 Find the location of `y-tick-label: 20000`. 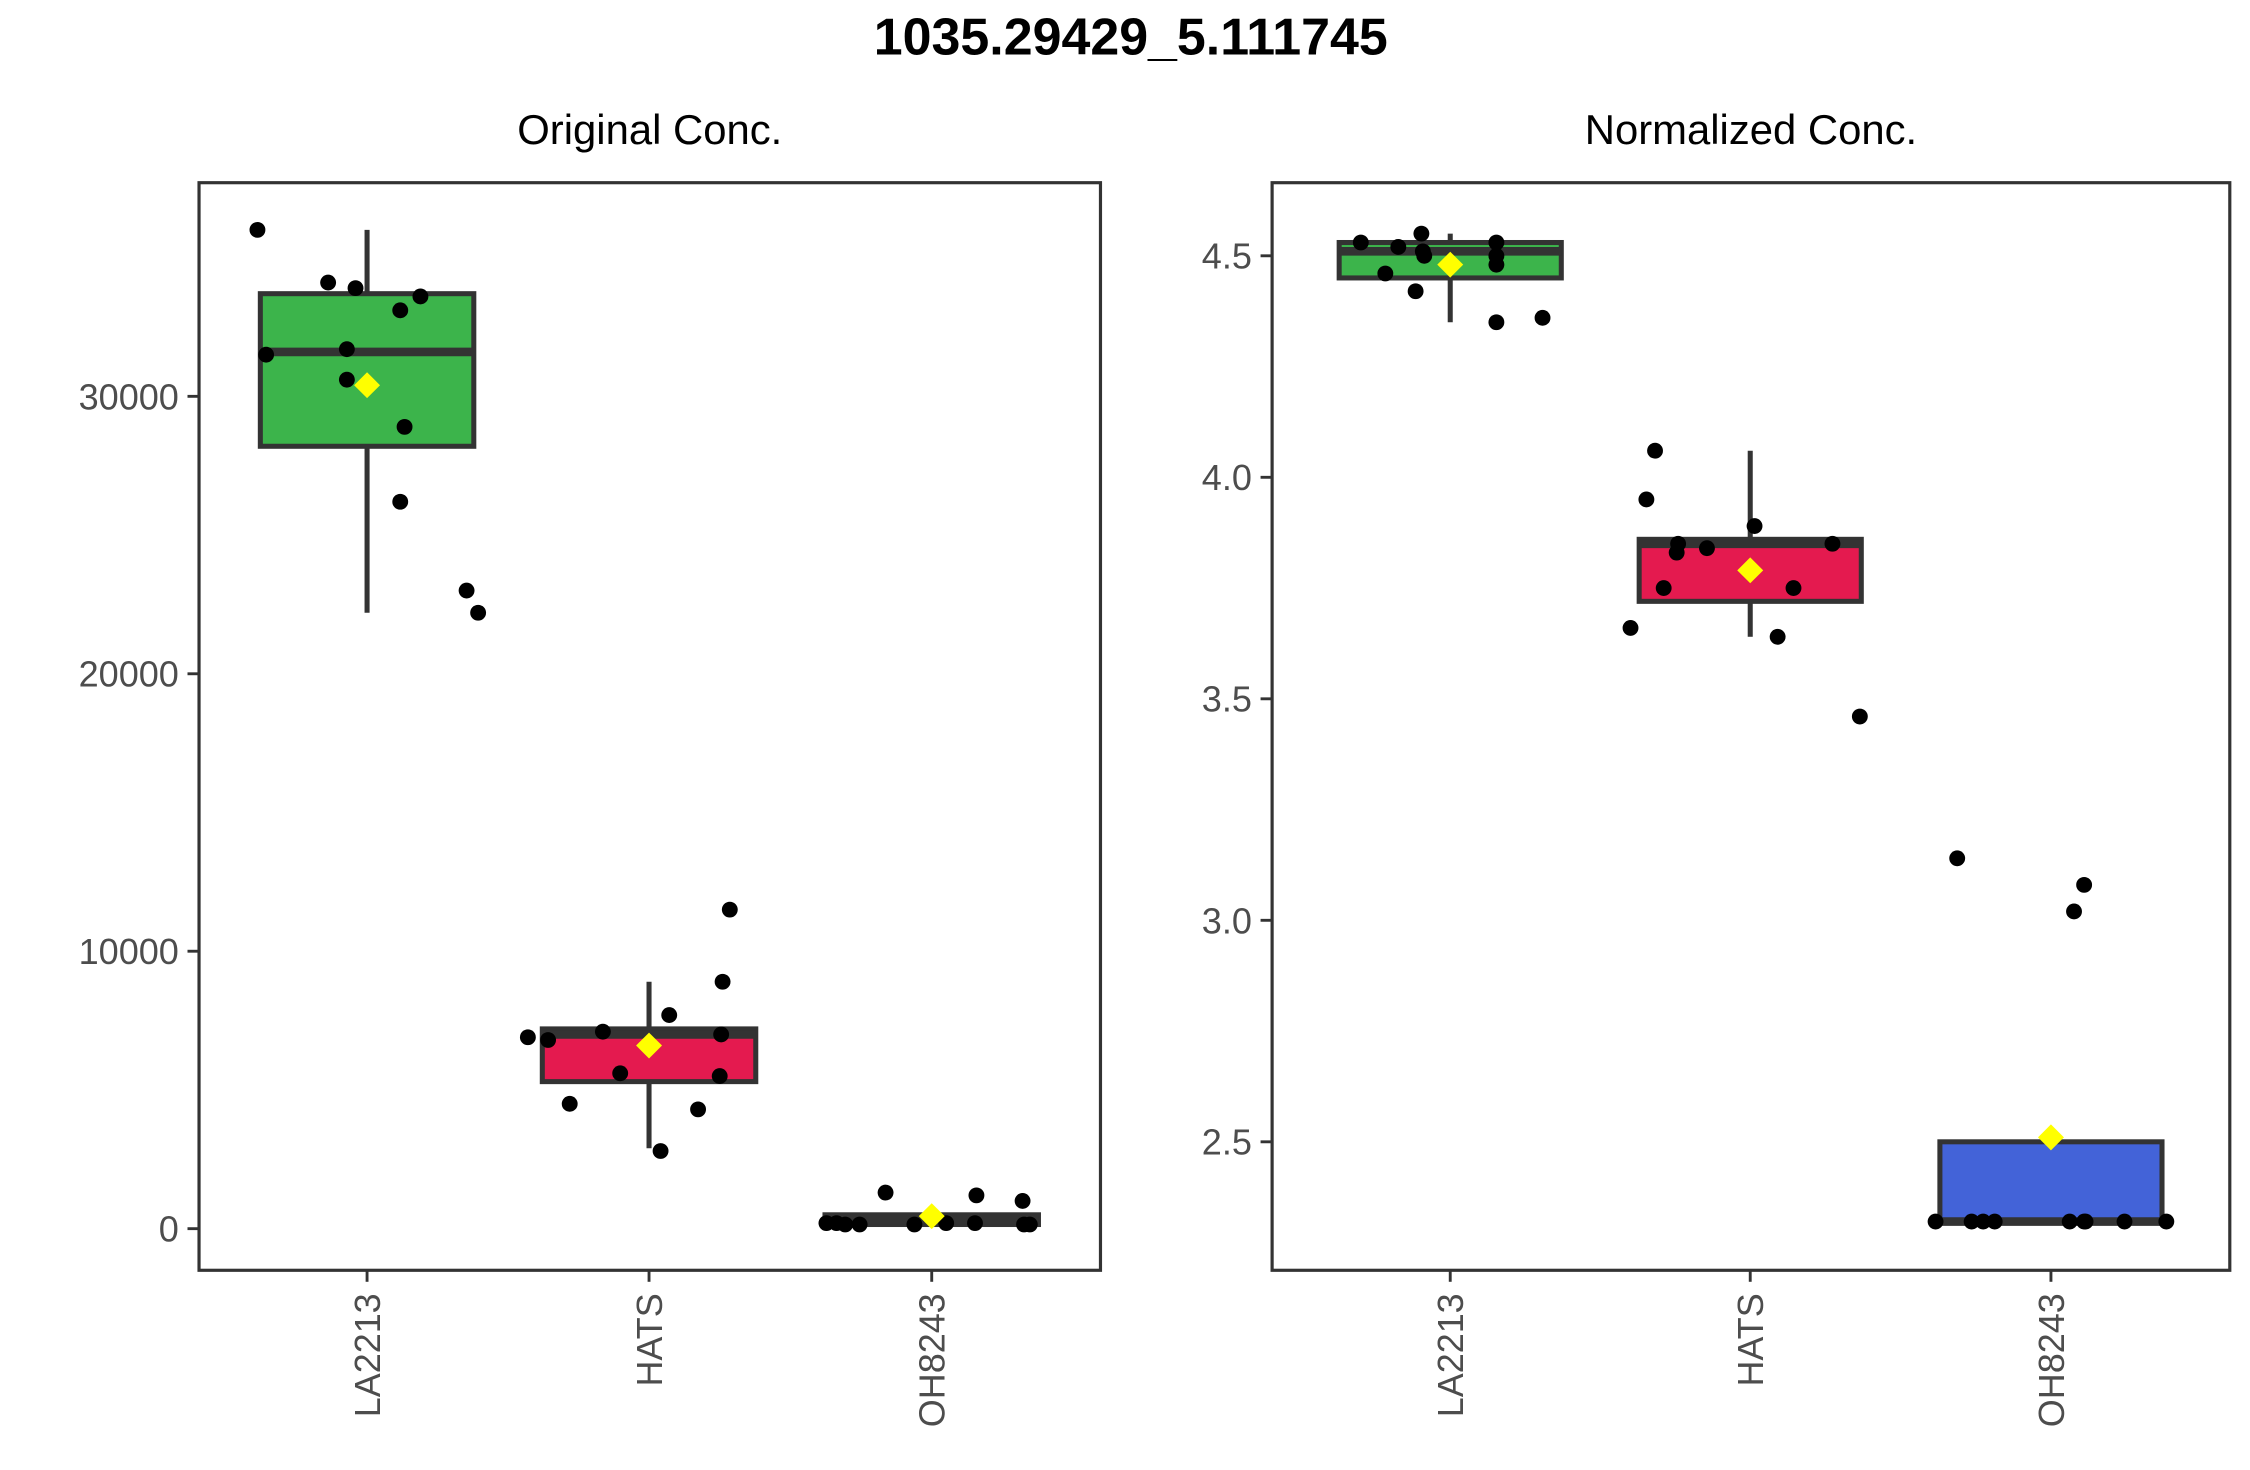

y-tick-label: 20000 is located at coordinates (129, 674).